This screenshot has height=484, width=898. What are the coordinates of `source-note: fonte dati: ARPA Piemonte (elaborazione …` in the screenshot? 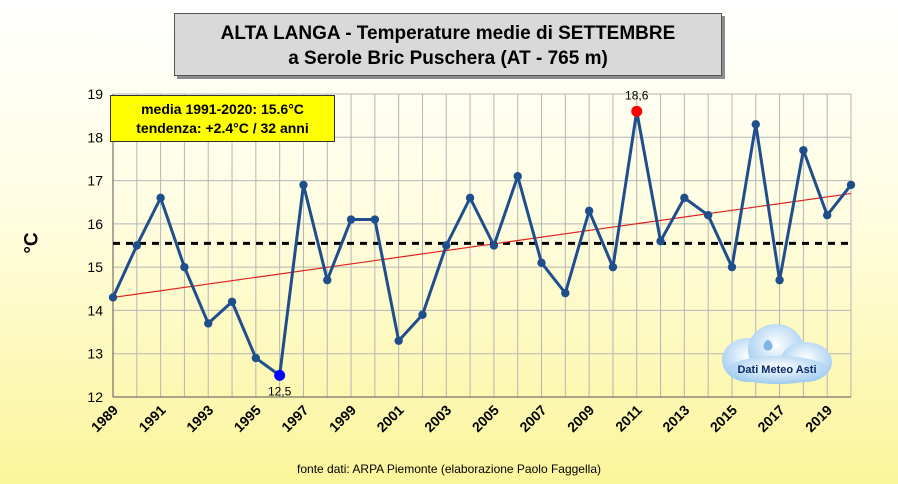 It's located at (449, 469).